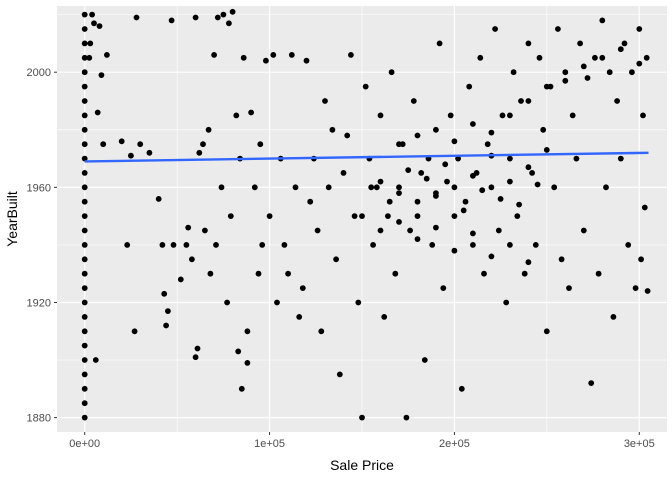  Describe the element at coordinates (362, 465) in the screenshot. I see `x-axis-title: Sale Price` at that location.